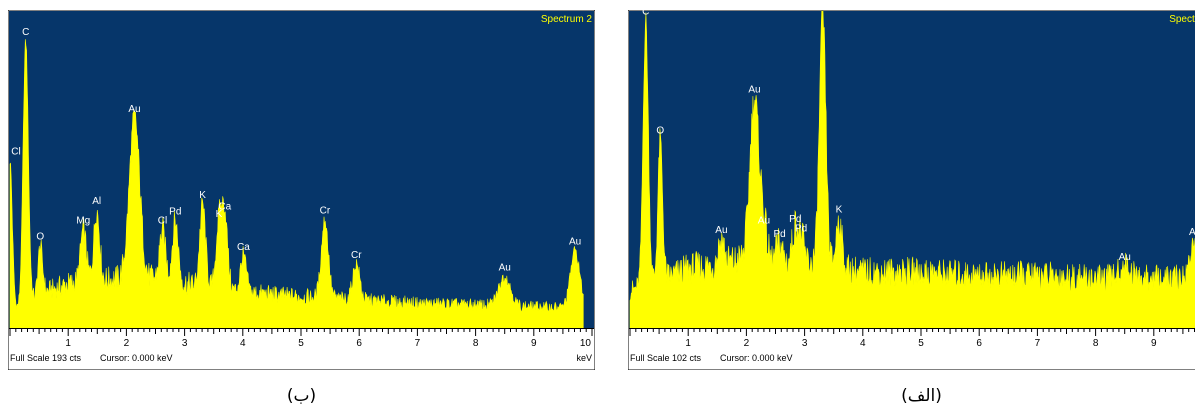  Describe the element at coordinates (666, 358) in the screenshot. I see `full-scale-readout: Full Scale 102 cts` at that location.